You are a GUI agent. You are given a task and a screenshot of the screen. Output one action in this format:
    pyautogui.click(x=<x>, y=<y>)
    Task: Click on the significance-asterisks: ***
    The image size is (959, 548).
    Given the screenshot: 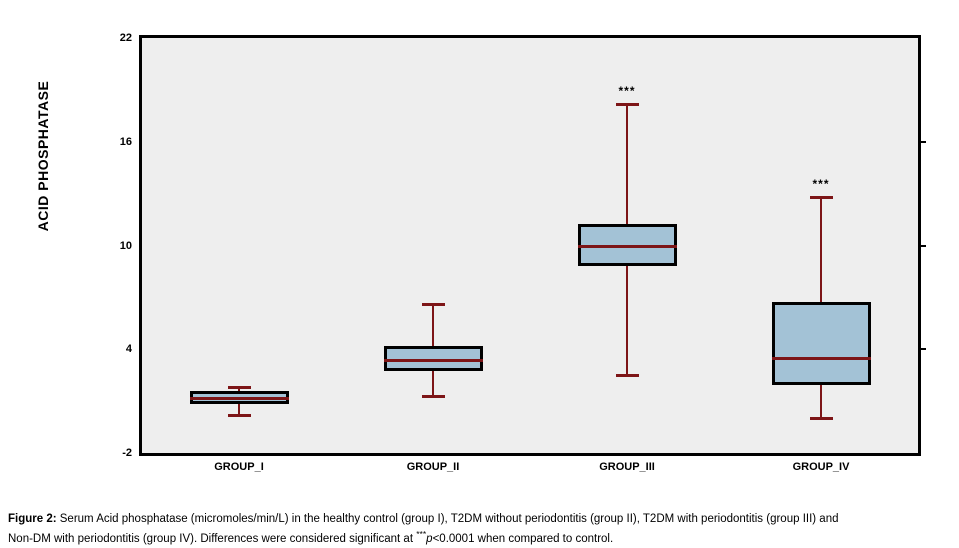 What is the action you would take?
    pyautogui.click(x=421, y=534)
    